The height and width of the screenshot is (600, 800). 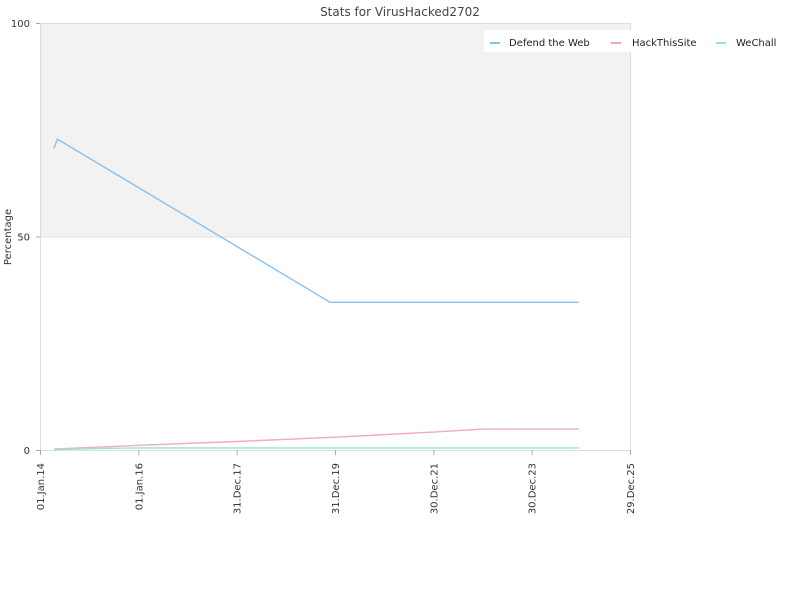 I want to click on x-tick-label: 01.Jan.16, so click(x=139, y=486).